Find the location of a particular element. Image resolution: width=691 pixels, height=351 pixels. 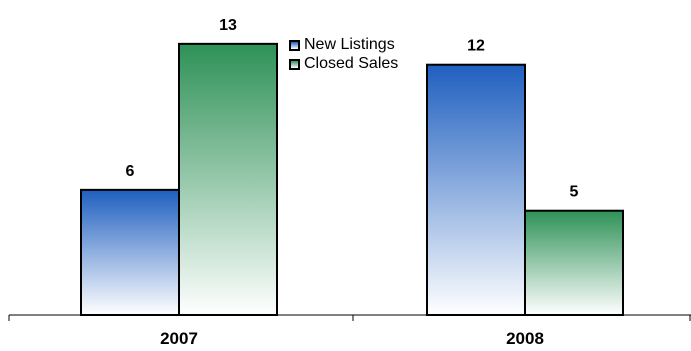

bar-closed-sales-2008 is located at coordinates (574, 262).